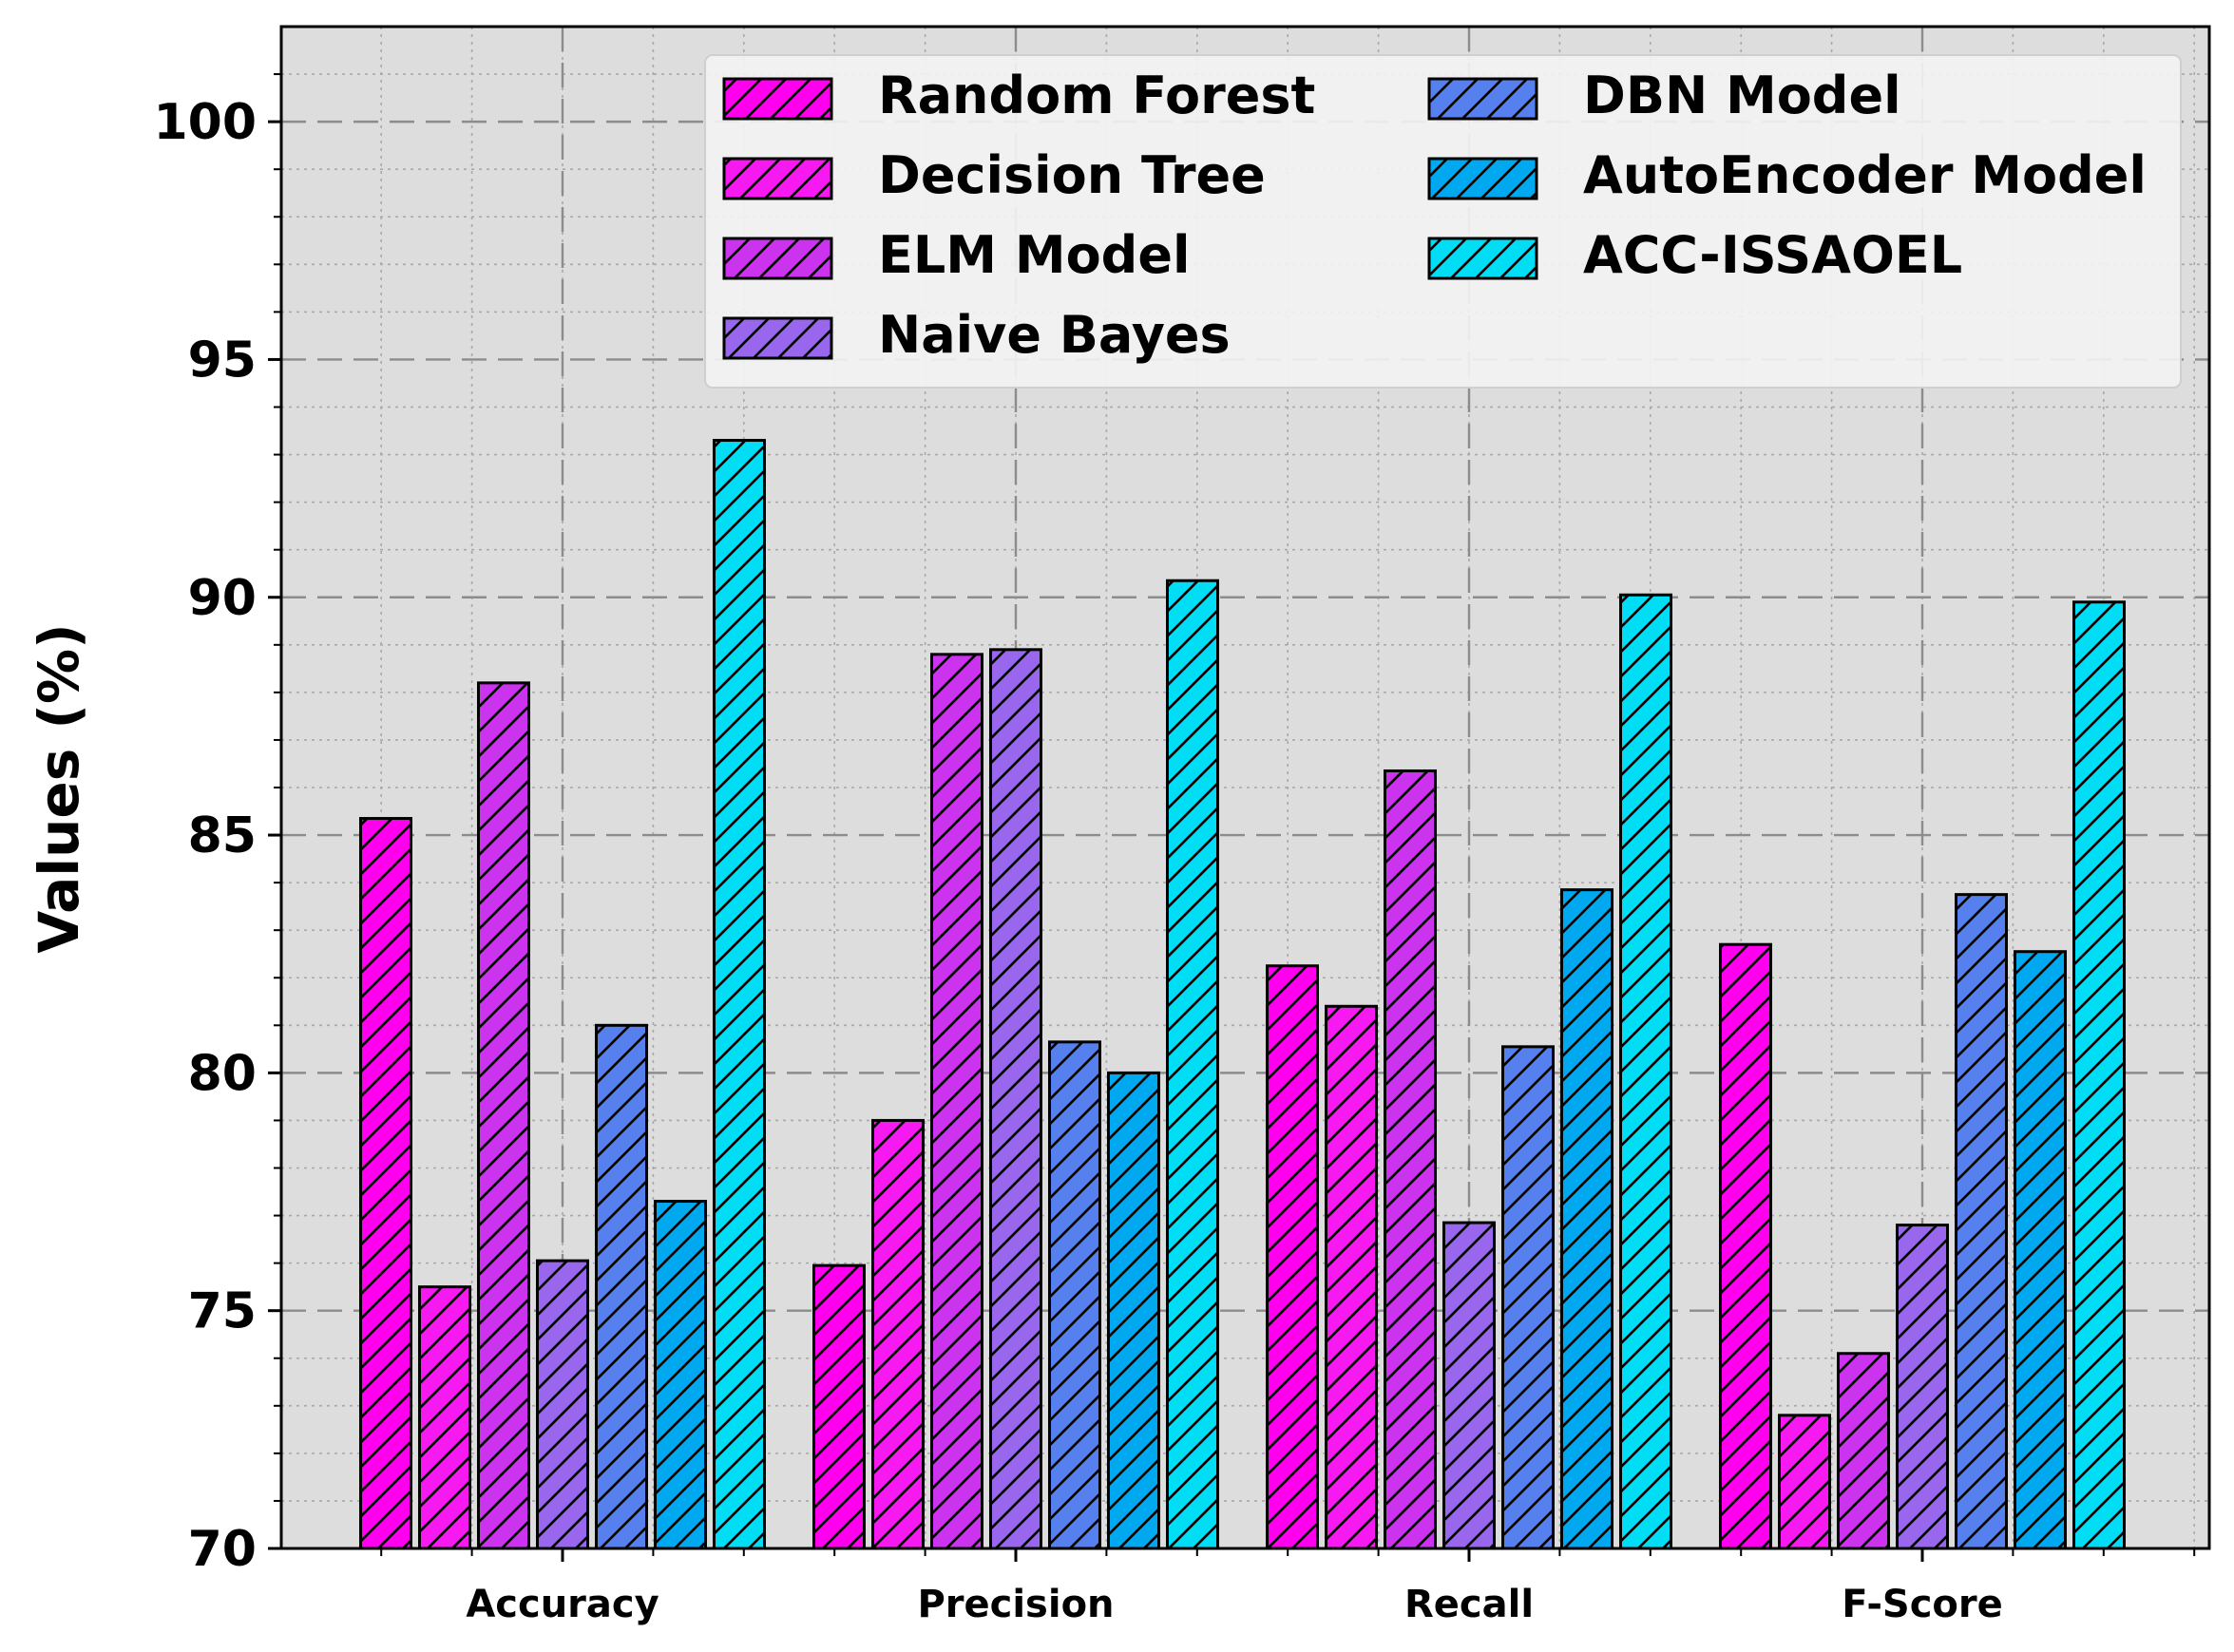 This screenshot has height=1652, width=2234. Describe the element at coordinates (205, 123) in the screenshot. I see `y-tick-label: 100` at that location.